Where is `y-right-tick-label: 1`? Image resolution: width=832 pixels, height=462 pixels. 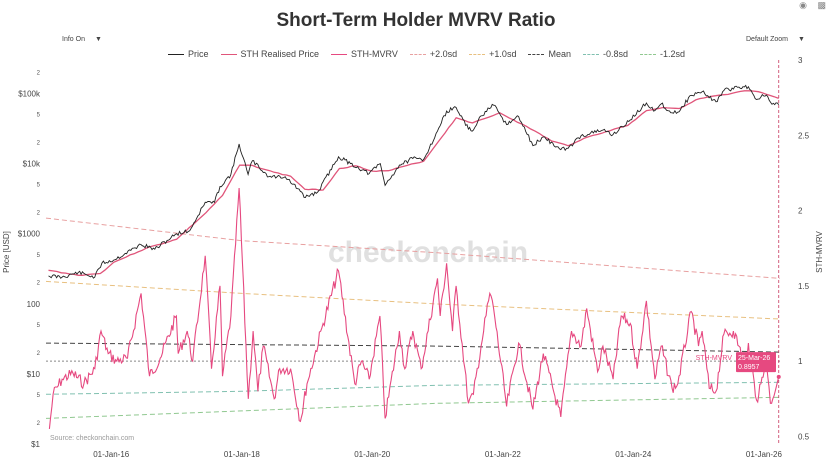
y-right-tick-label: 1 is located at coordinates (800, 361).